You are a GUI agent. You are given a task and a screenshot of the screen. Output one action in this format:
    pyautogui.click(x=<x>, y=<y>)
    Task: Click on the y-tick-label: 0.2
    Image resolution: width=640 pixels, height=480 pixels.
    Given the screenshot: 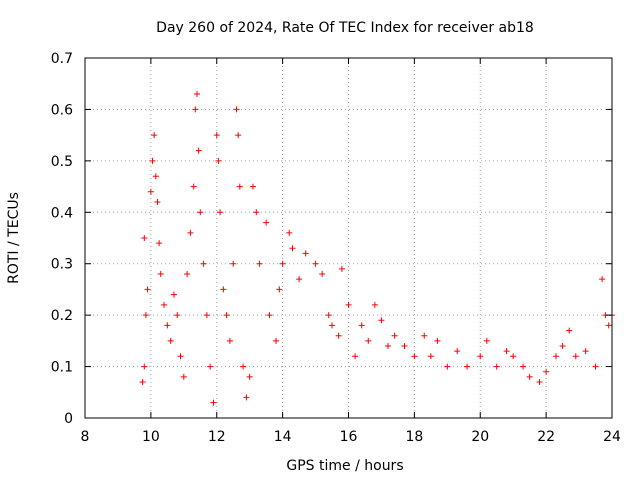 What is the action you would take?
    pyautogui.click(x=62, y=316)
    